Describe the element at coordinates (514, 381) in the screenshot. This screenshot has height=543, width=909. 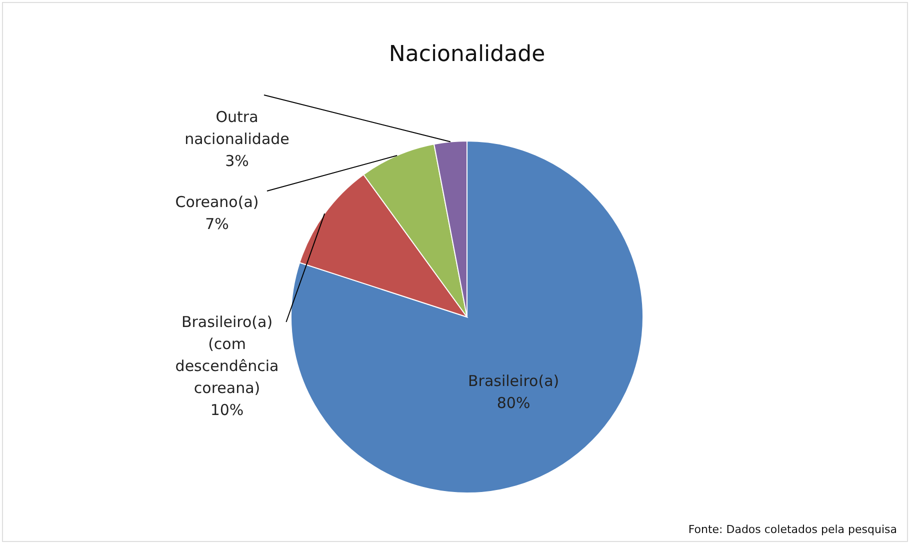
I see `slice-label: Brasileiro(a)` at that location.